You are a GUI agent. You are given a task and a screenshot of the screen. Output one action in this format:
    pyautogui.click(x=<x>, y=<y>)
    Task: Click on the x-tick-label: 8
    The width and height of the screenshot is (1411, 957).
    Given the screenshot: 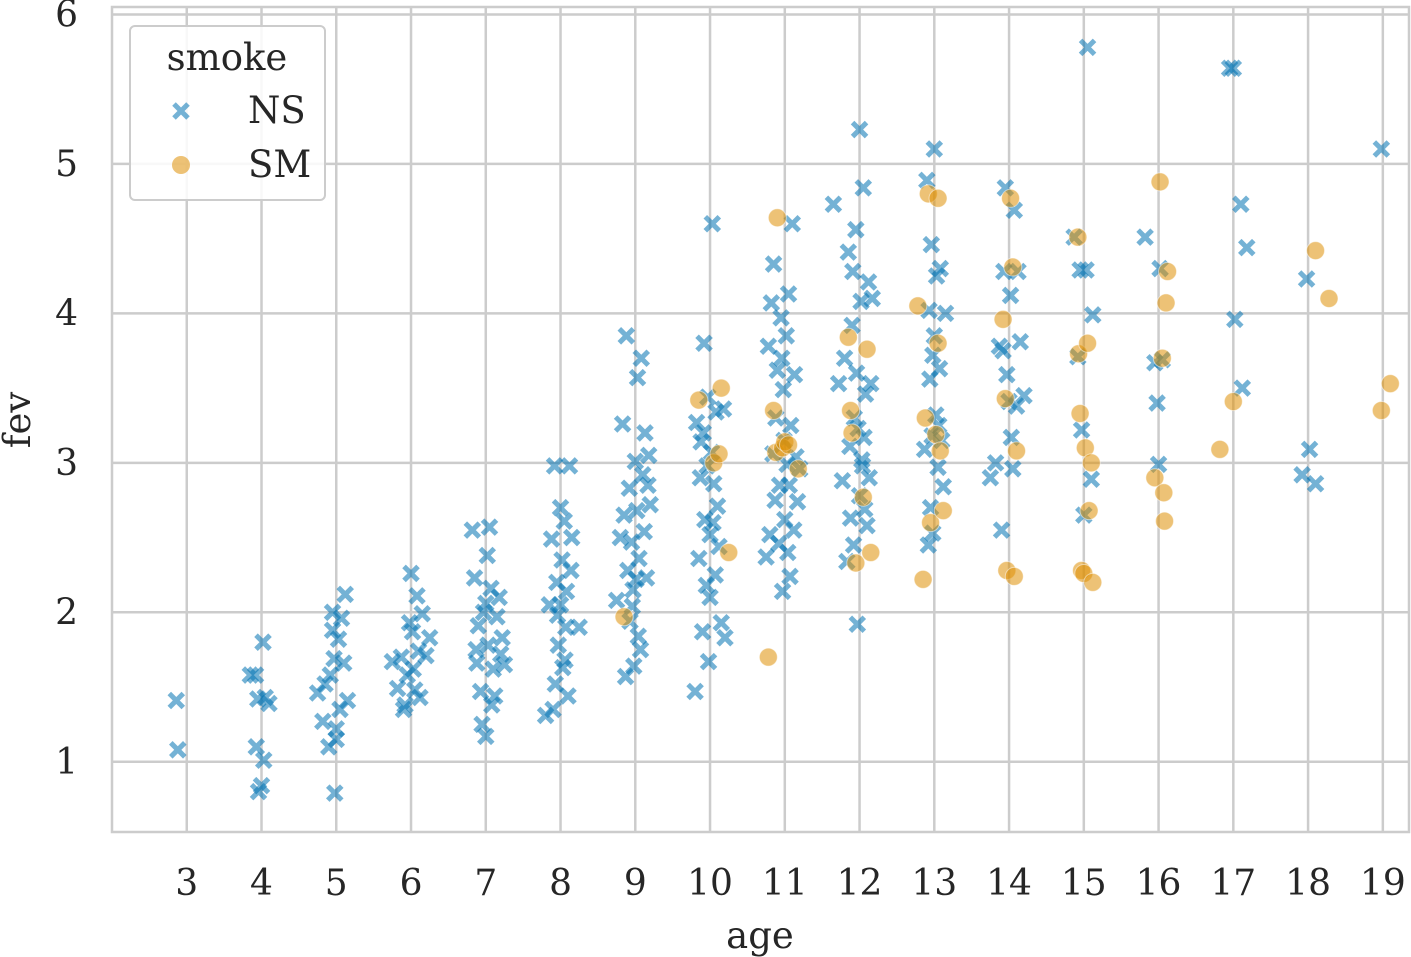 What is the action you would take?
    pyautogui.click(x=560, y=883)
    